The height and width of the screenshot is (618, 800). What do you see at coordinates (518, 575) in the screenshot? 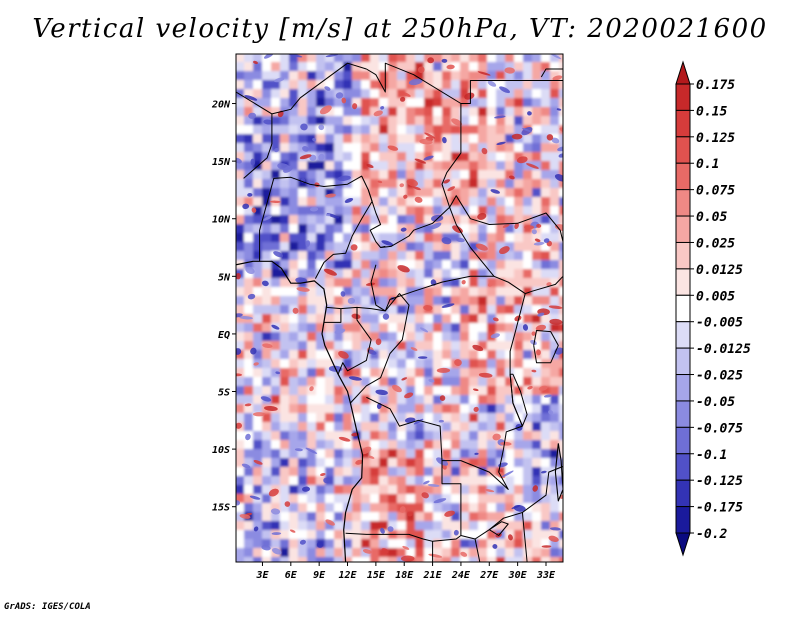
I see `lon-tick-label: 30E` at bounding box center [518, 575].